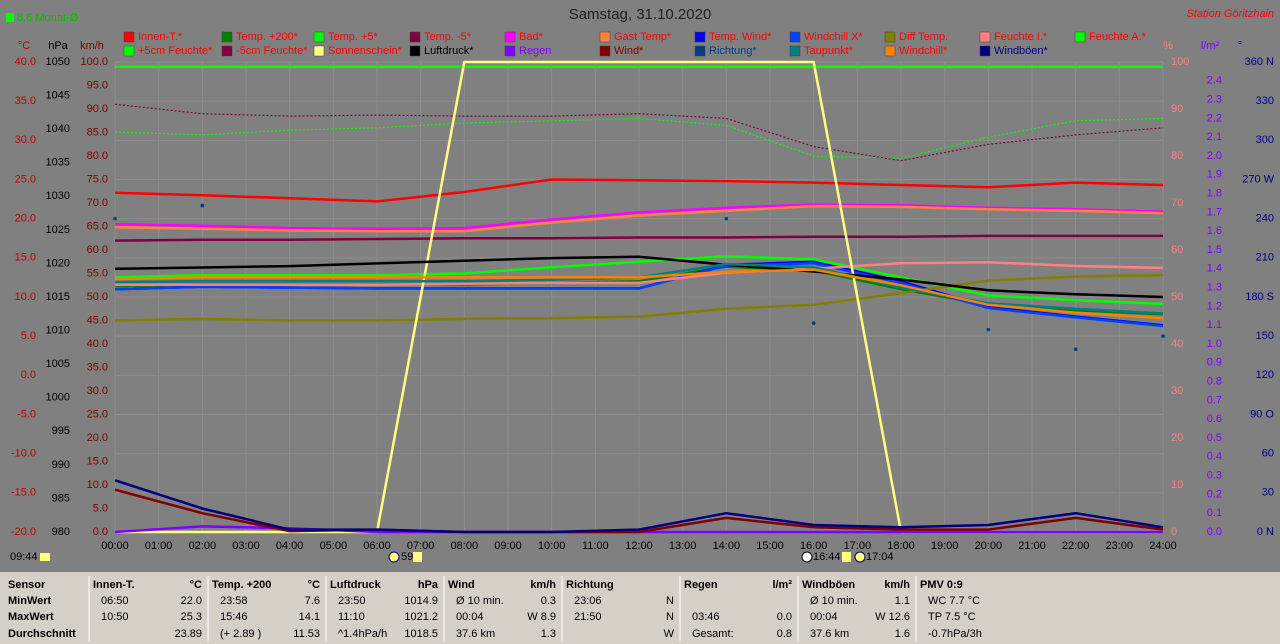  What do you see at coordinates (1210, 46) in the screenshot?
I see `axis-unit: l/m²` at bounding box center [1210, 46].